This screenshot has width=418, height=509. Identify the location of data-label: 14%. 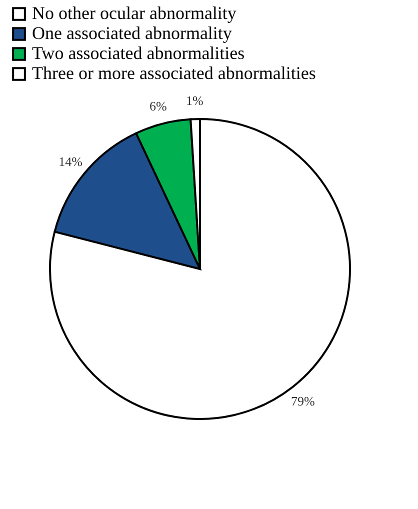
(70, 161).